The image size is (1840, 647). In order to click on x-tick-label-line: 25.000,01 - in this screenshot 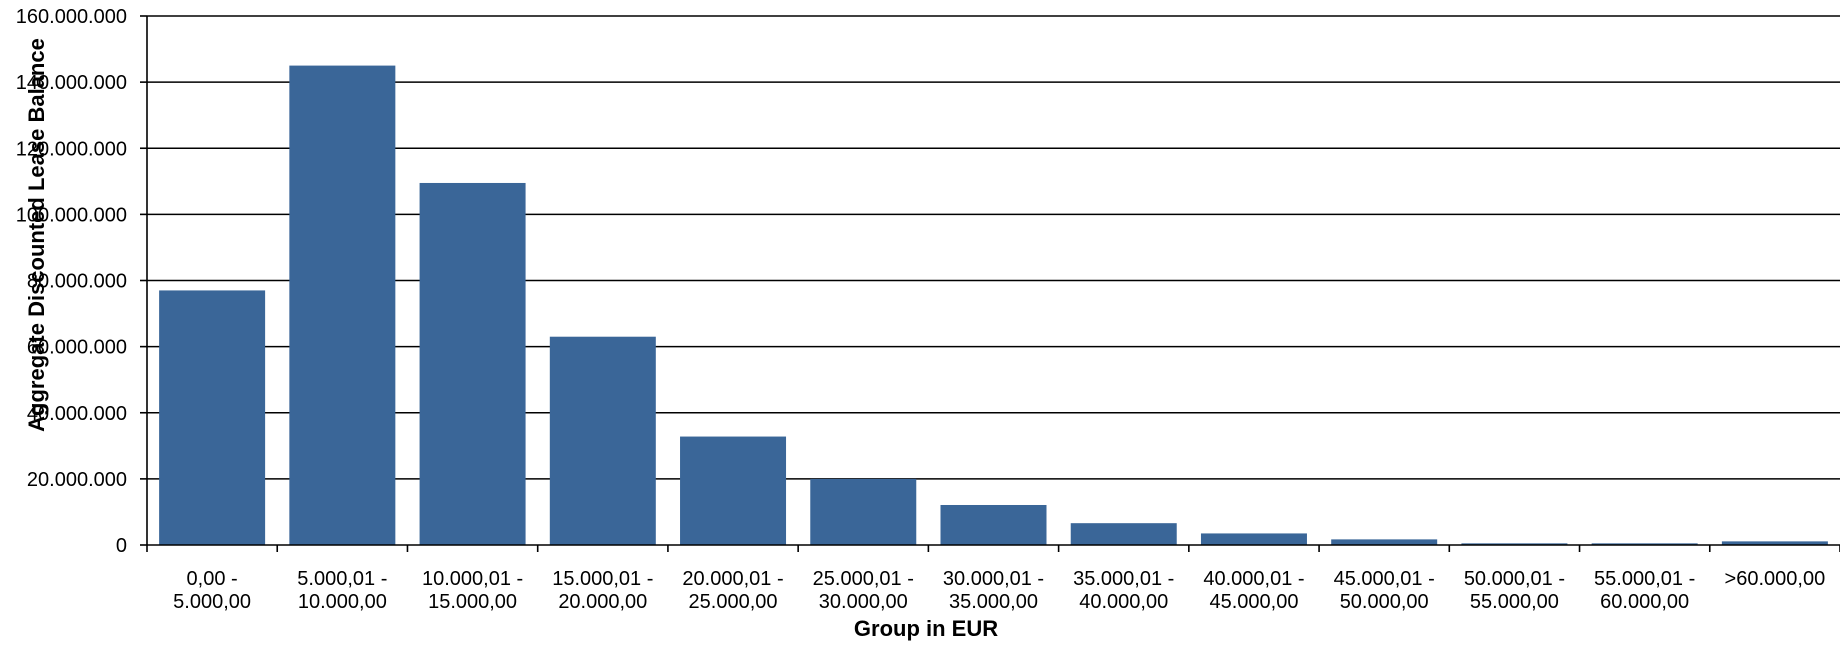, I will do `click(863, 579)`.